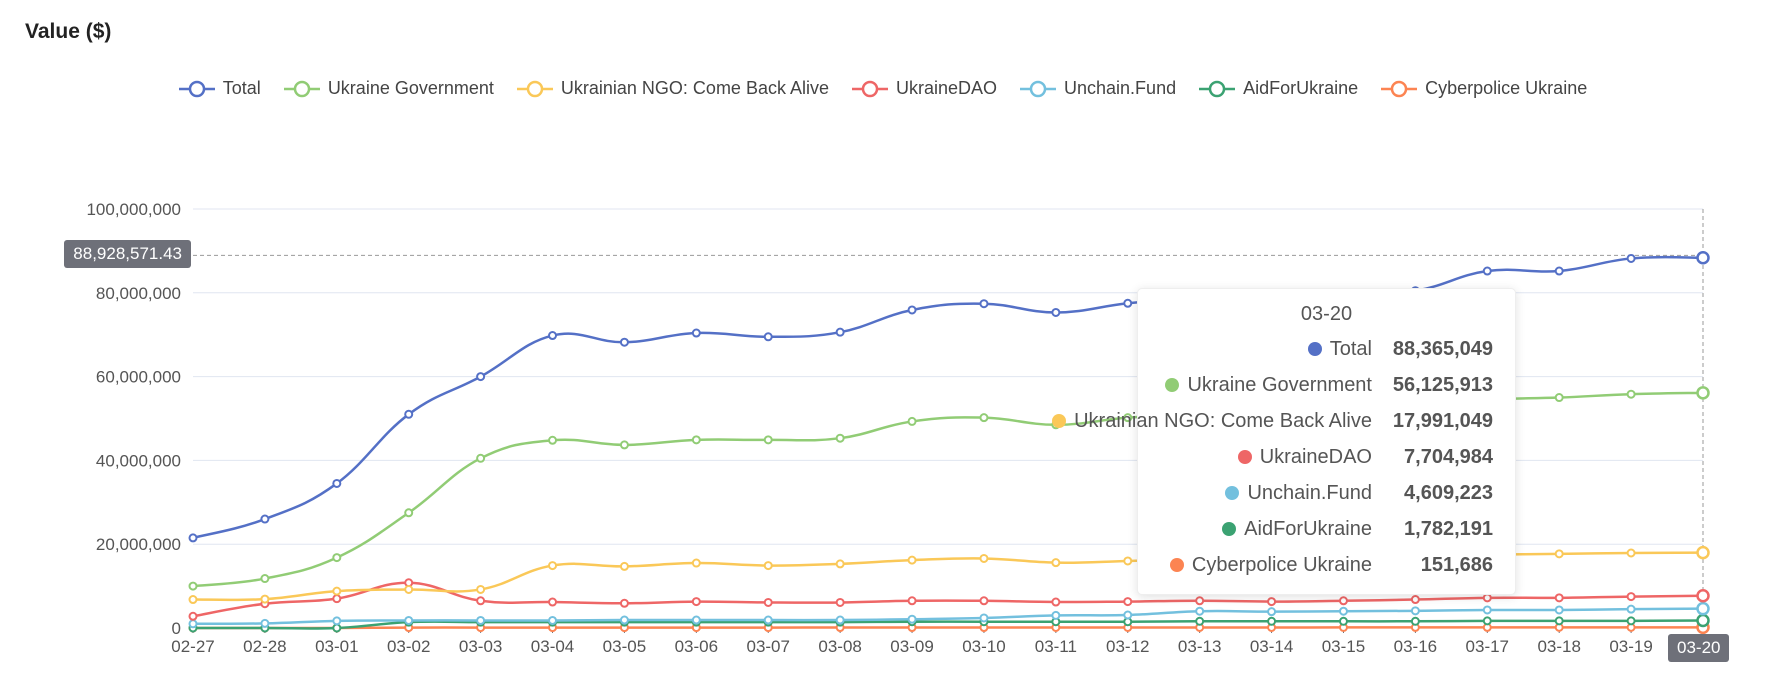  I want to click on legend-item-aidforukraine: AidForUkraine, so click(1278, 88).